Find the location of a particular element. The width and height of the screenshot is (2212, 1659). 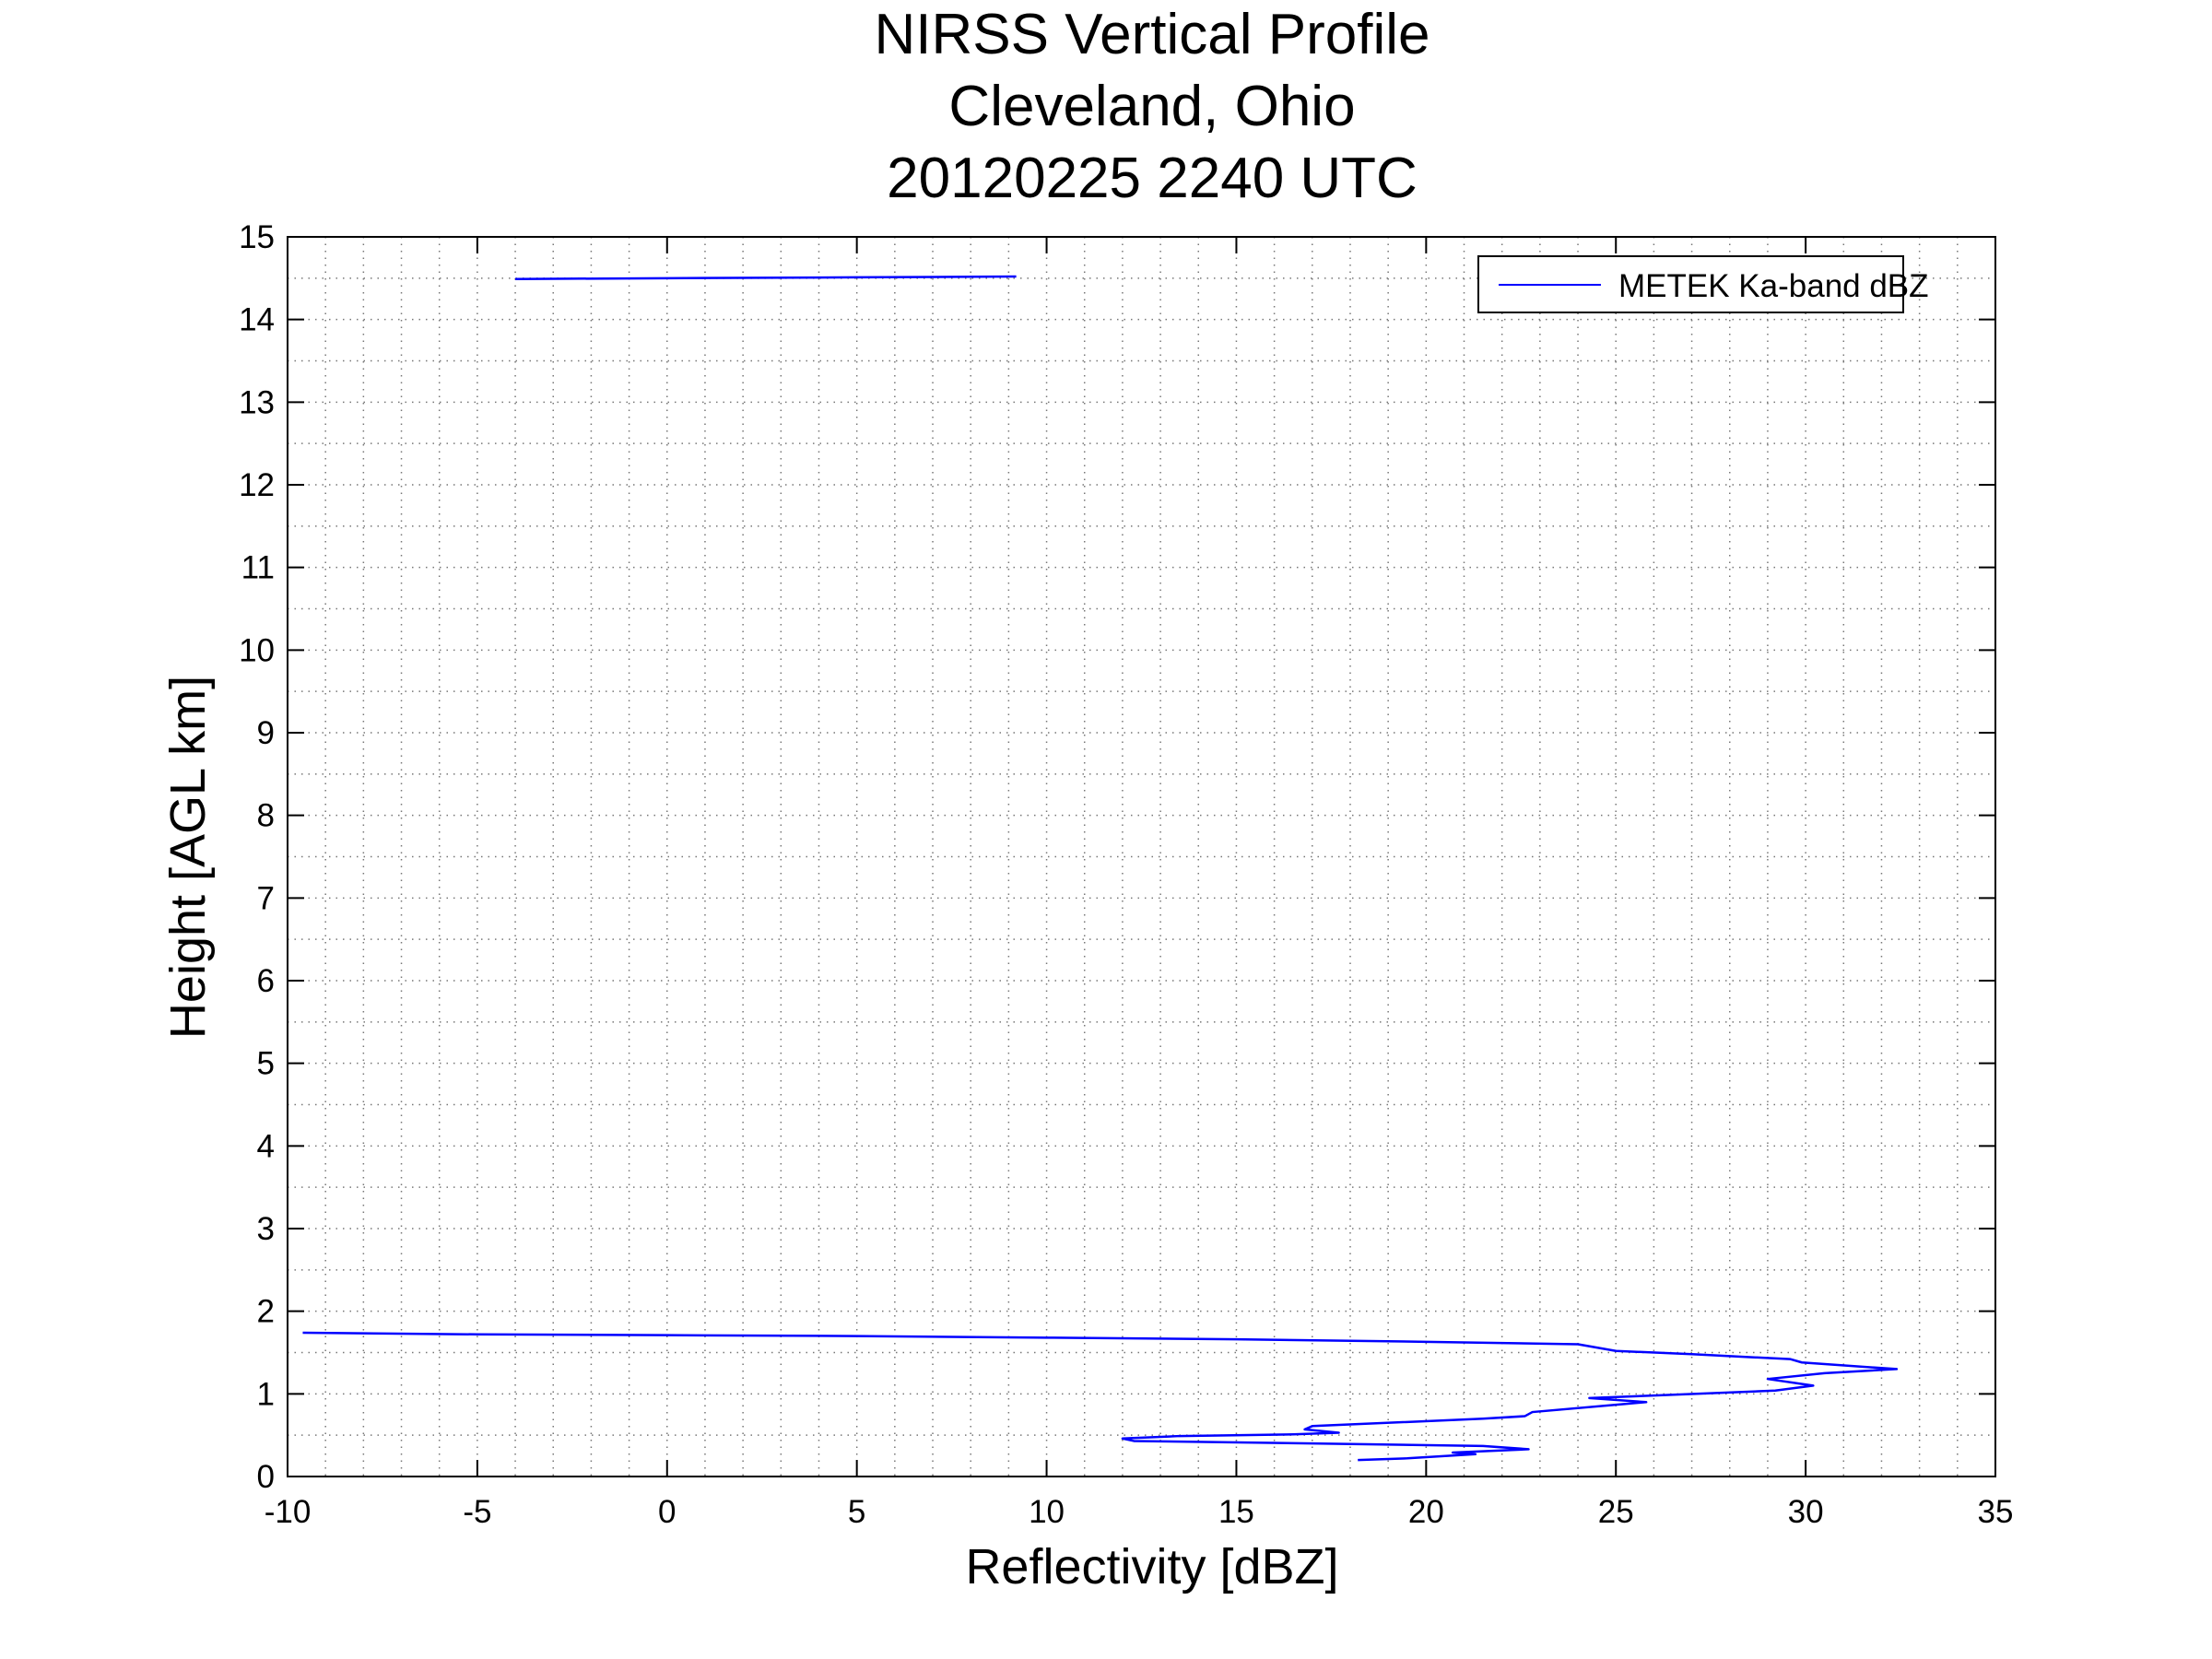

y-tick-label: 10 is located at coordinates (257, 650).